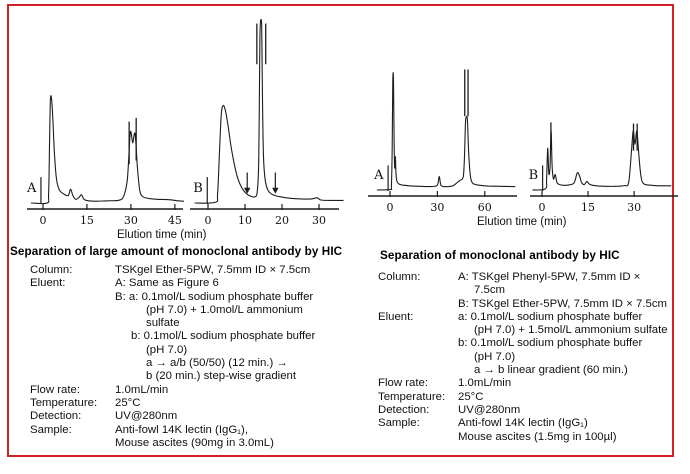 The height and width of the screenshot is (474, 690). Describe the element at coordinates (221, 376) in the screenshot. I see `spec-value-line: b (20 min.) step-wise gradient` at that location.